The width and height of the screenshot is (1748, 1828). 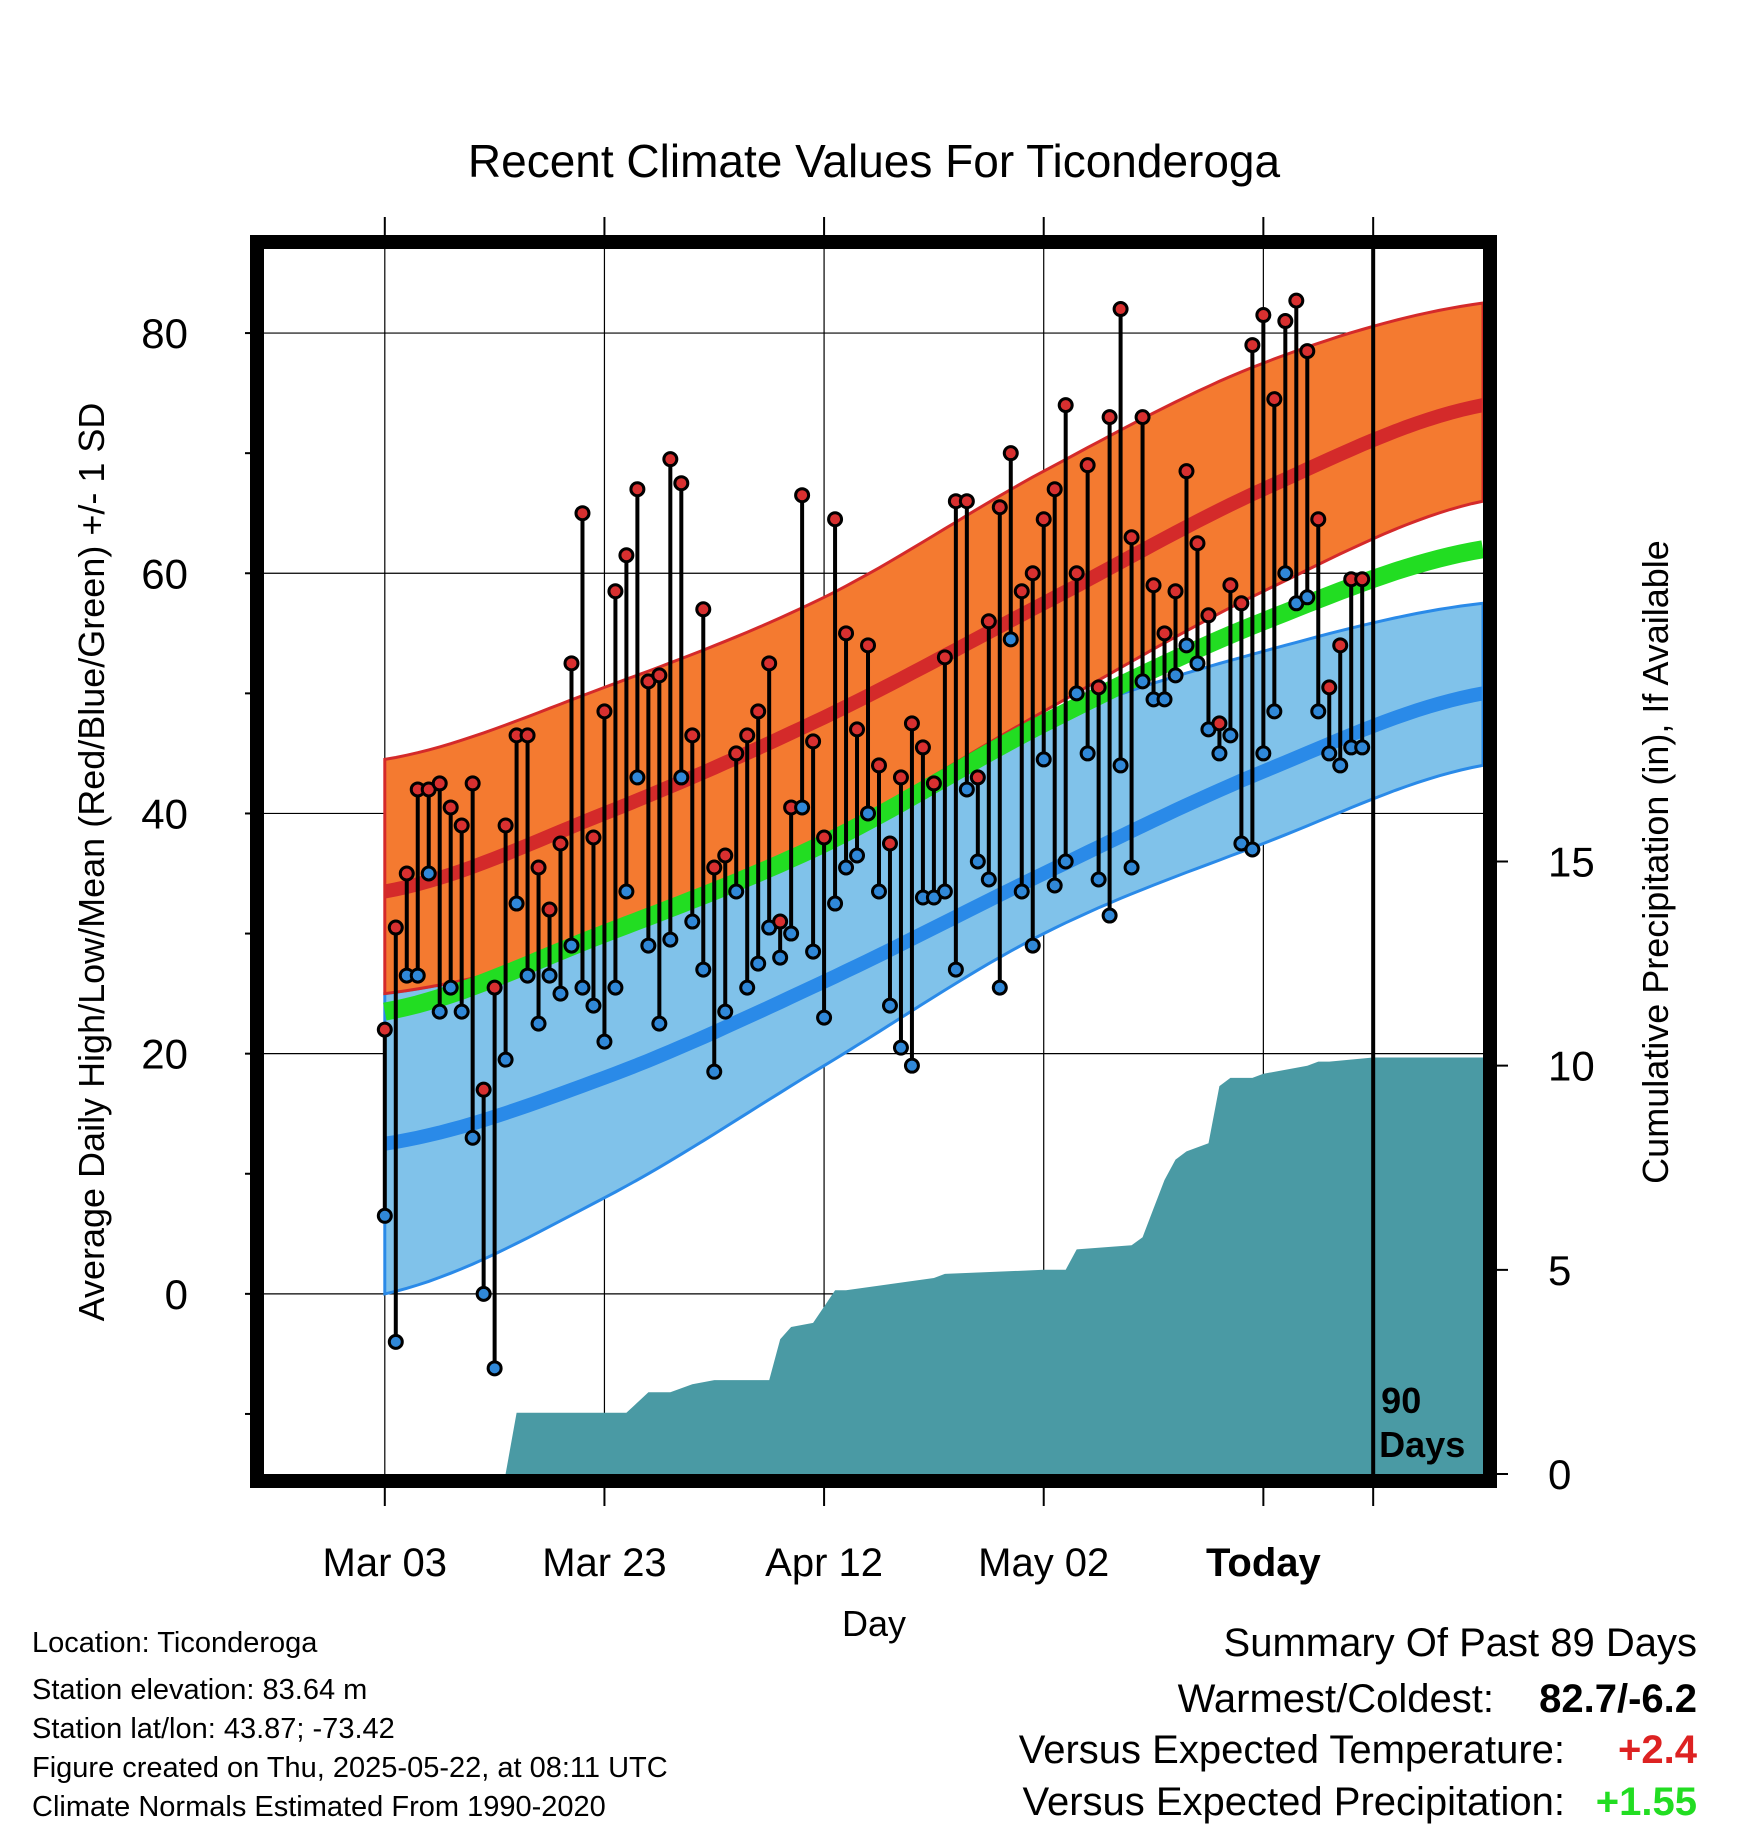 What do you see at coordinates (1292, 1750) in the screenshot?
I see `temp-vs-expected-label: Versus Expected Temperature:` at bounding box center [1292, 1750].